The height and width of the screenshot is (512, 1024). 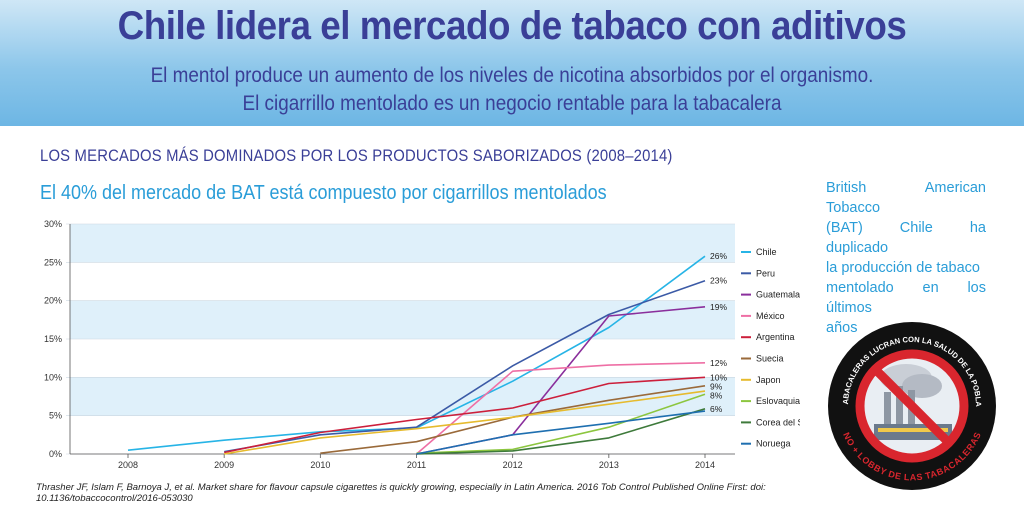 I want to click on data-label: 6%, so click(x=716, y=409).